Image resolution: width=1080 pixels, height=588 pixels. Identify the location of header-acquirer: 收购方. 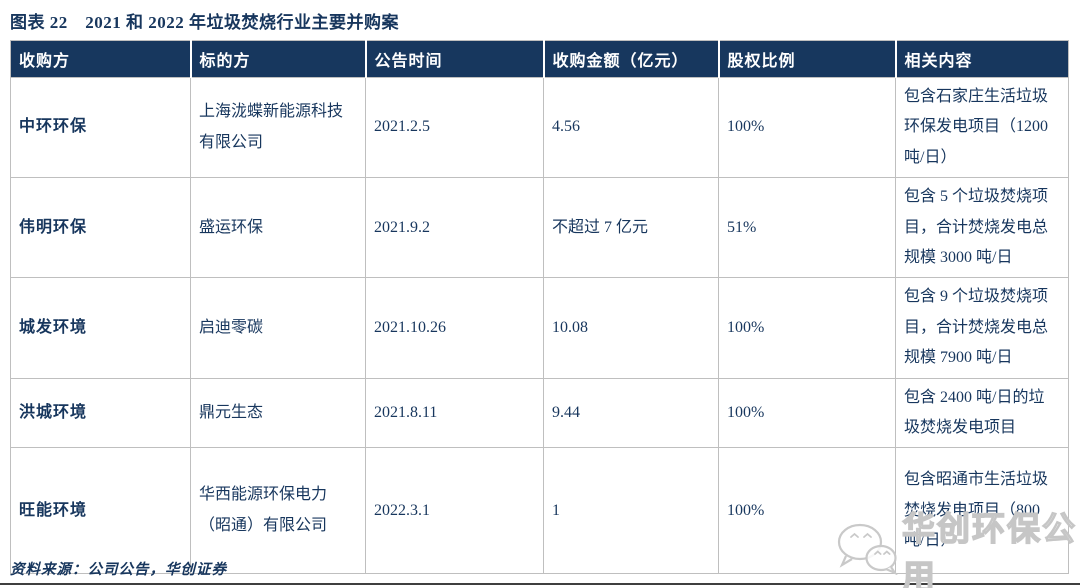
(101, 59).